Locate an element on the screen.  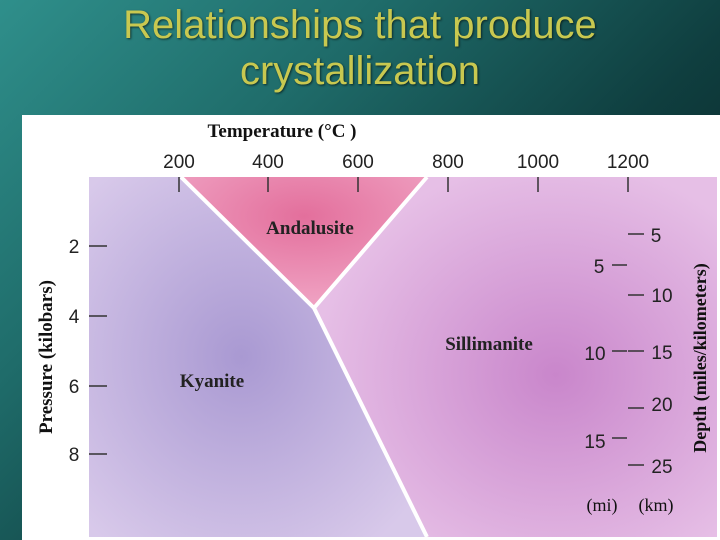
slide-title-line-1: Relationships that produce is located at coordinates (360, 25).